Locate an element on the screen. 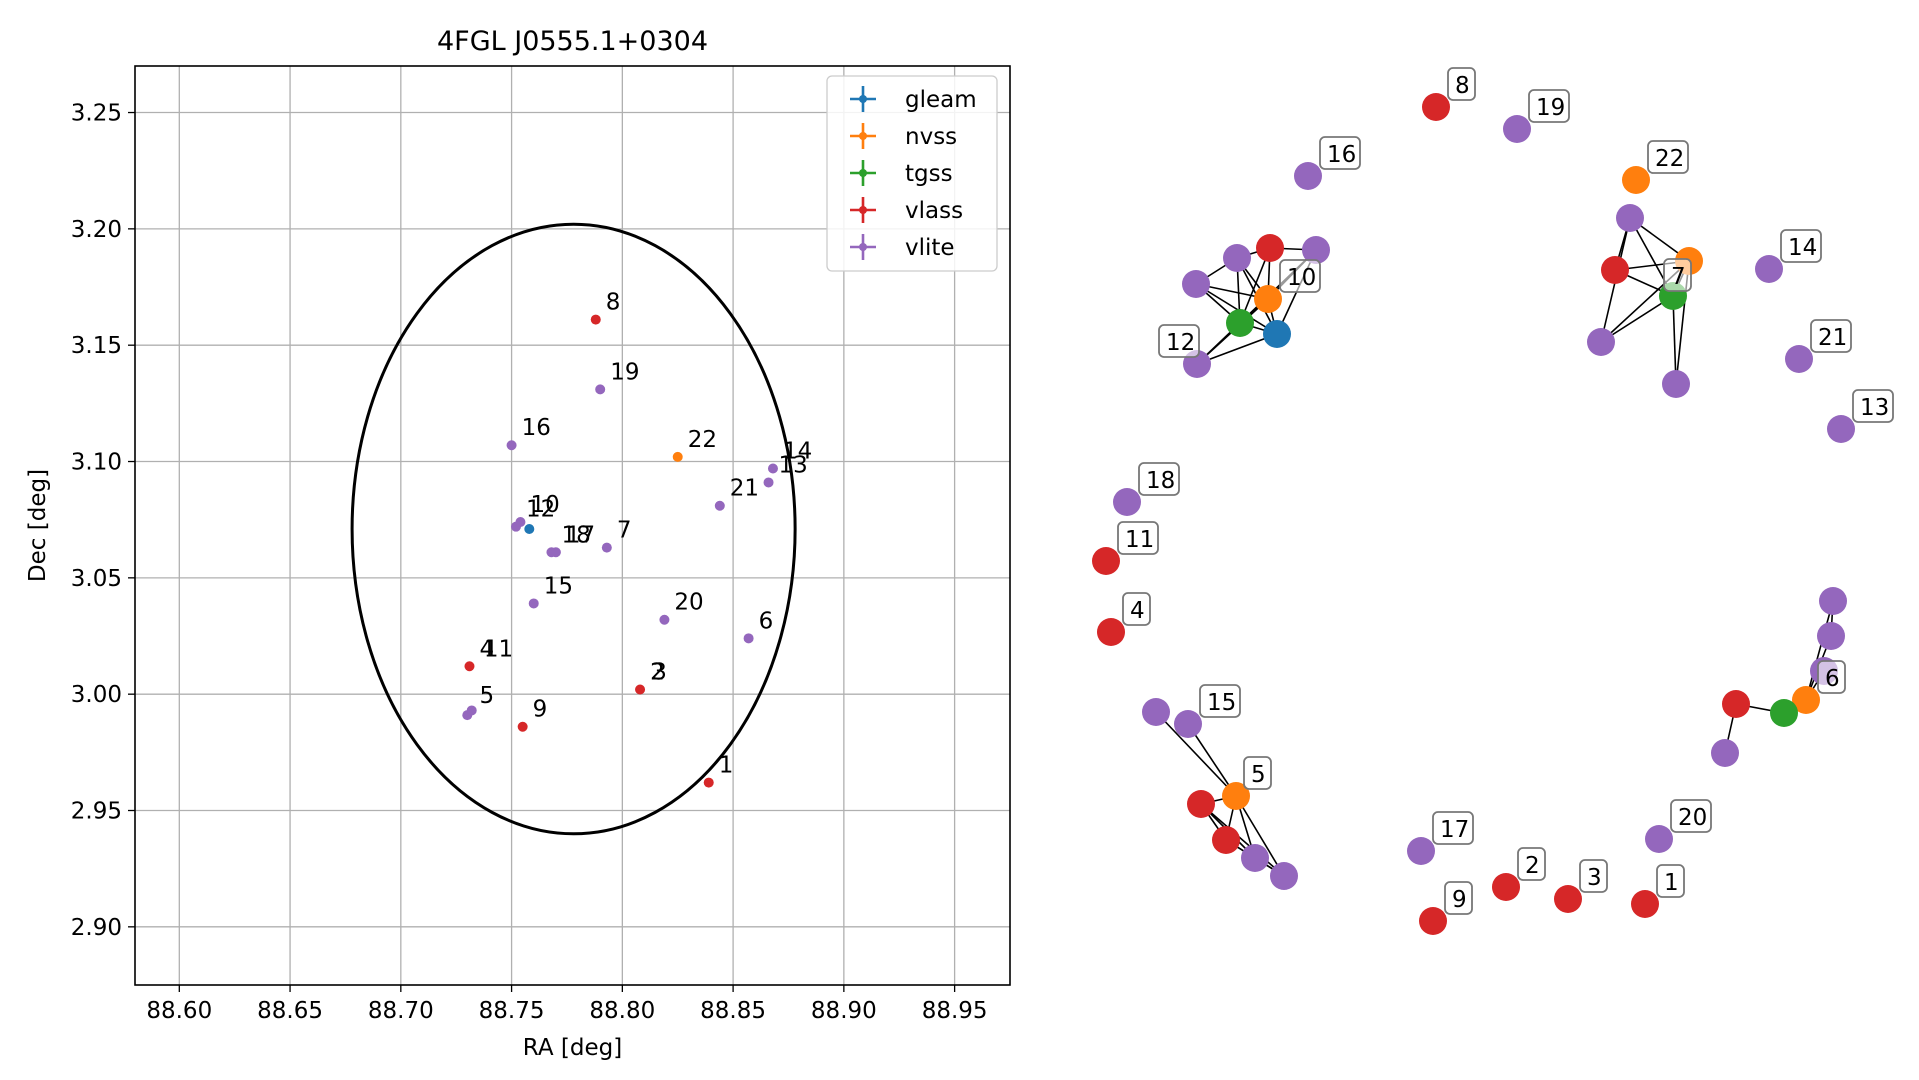 The height and width of the screenshot is (1080, 1919). ellipse-layer is located at coordinates (573, 529).